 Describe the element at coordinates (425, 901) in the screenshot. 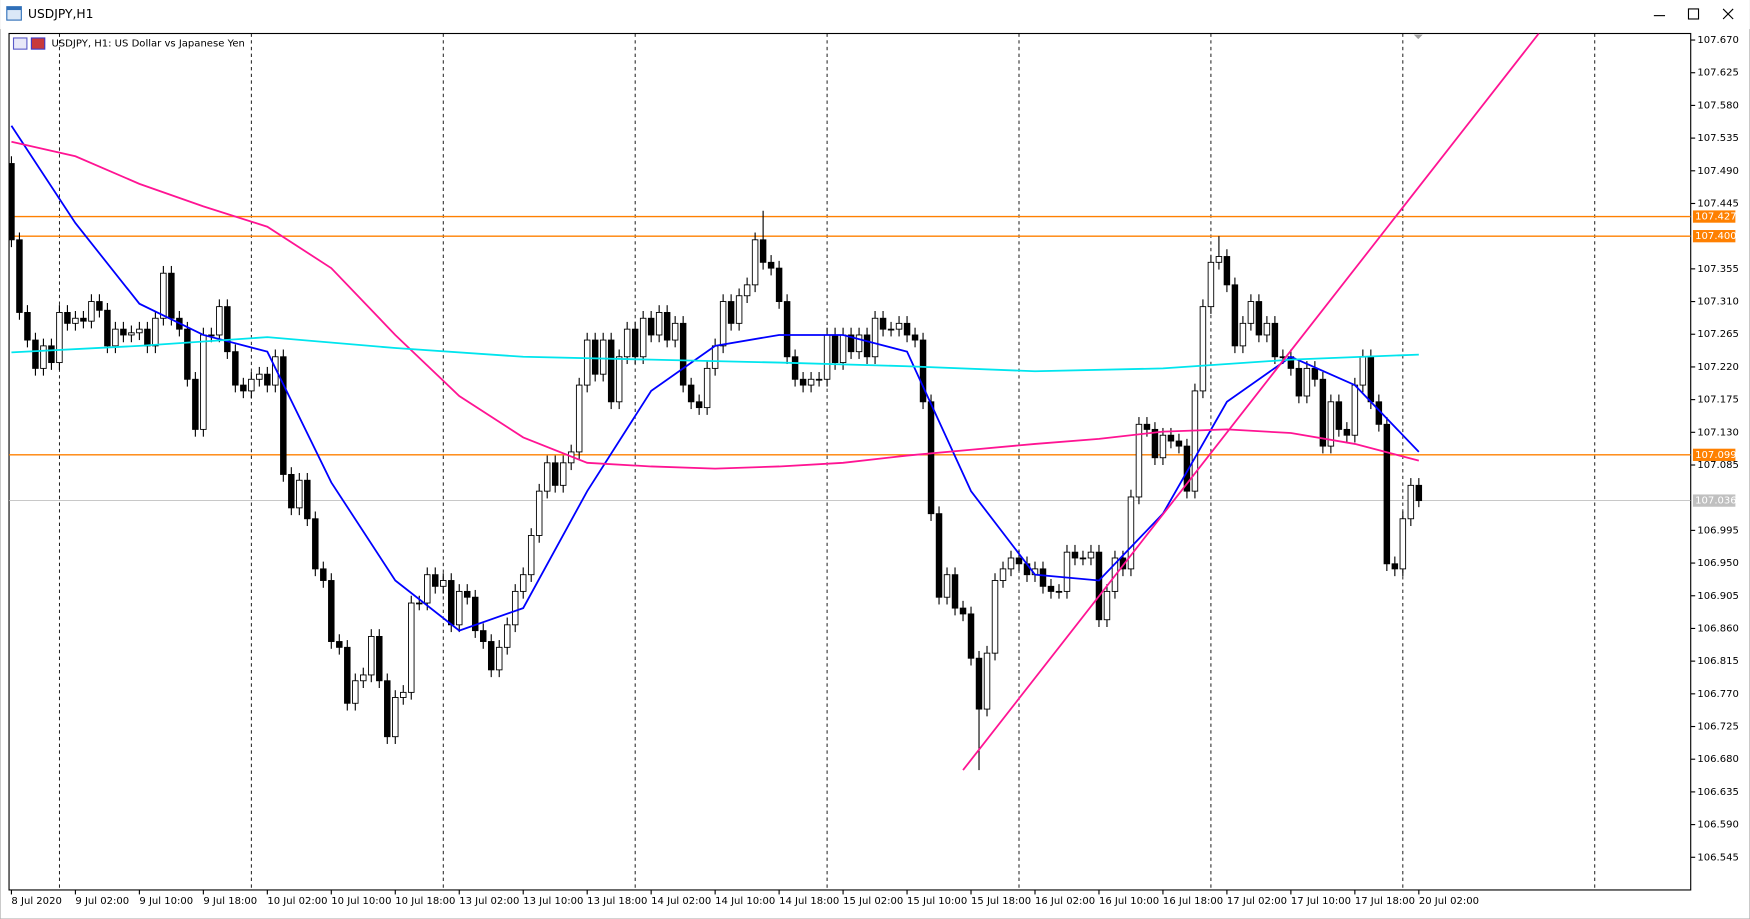

I see `x-tick-label: 10 Jul 18:00` at that location.